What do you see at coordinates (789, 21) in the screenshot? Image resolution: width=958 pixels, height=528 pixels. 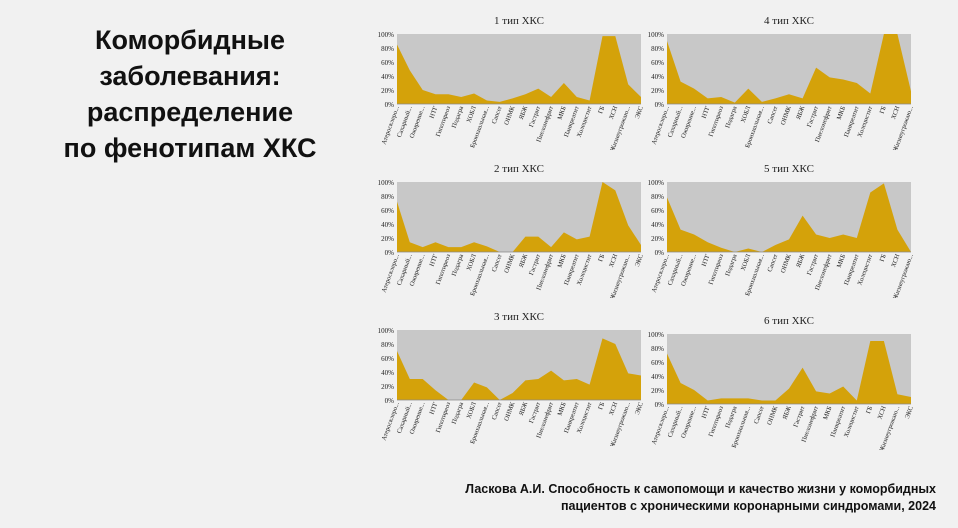 I see `chart-title: 4 тип ХКС` at bounding box center [789, 21].